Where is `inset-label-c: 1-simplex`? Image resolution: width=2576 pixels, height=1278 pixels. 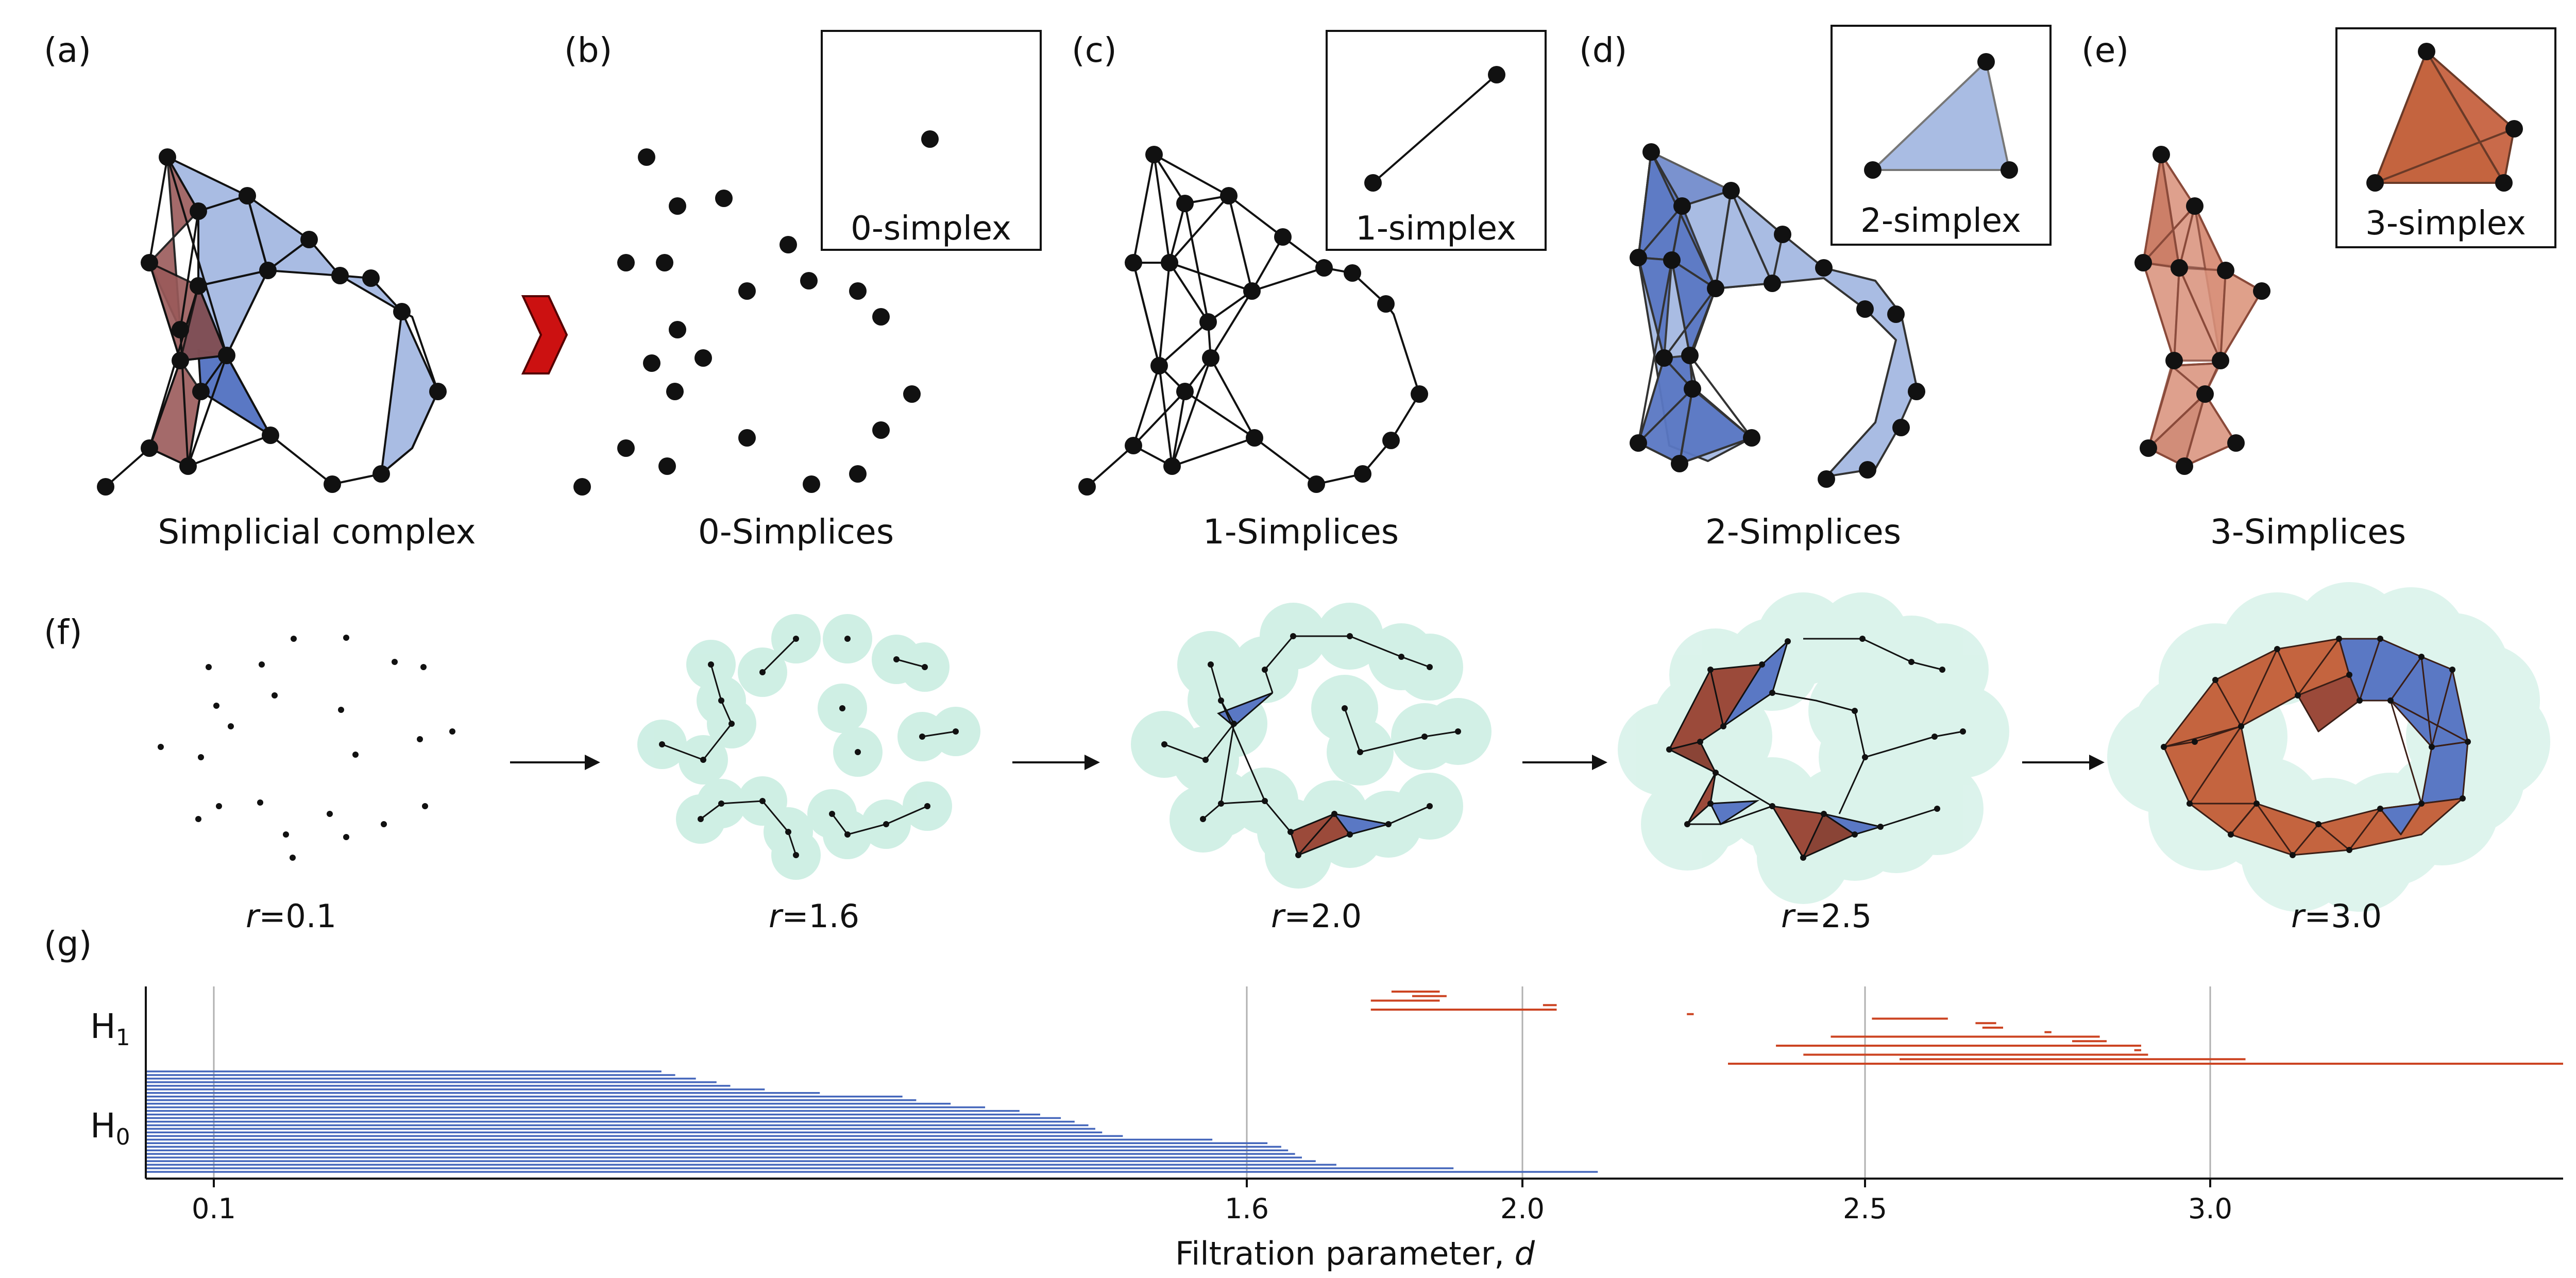
inset-label-c: 1-simplex is located at coordinates (1435, 229).